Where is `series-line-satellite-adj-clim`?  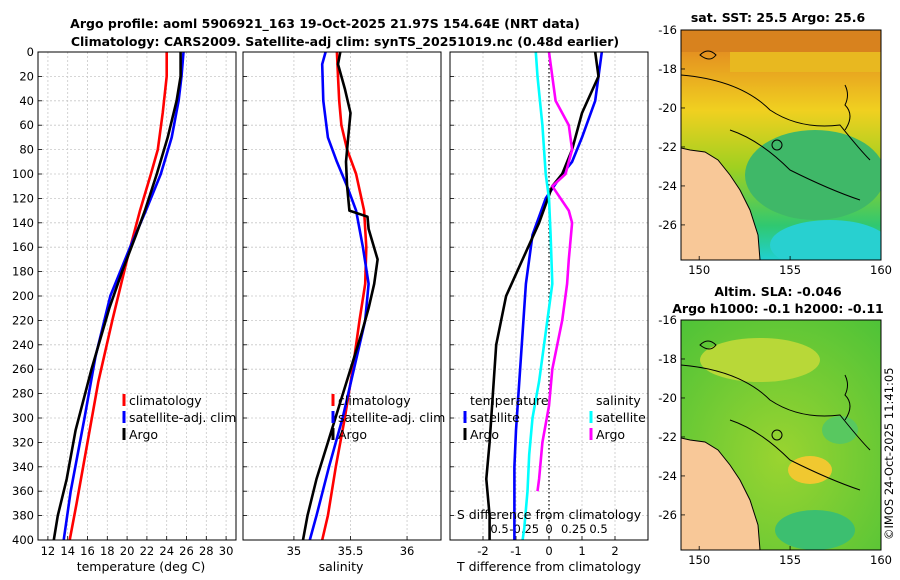 series-line-satellite-adj-clim is located at coordinates (339, 296).